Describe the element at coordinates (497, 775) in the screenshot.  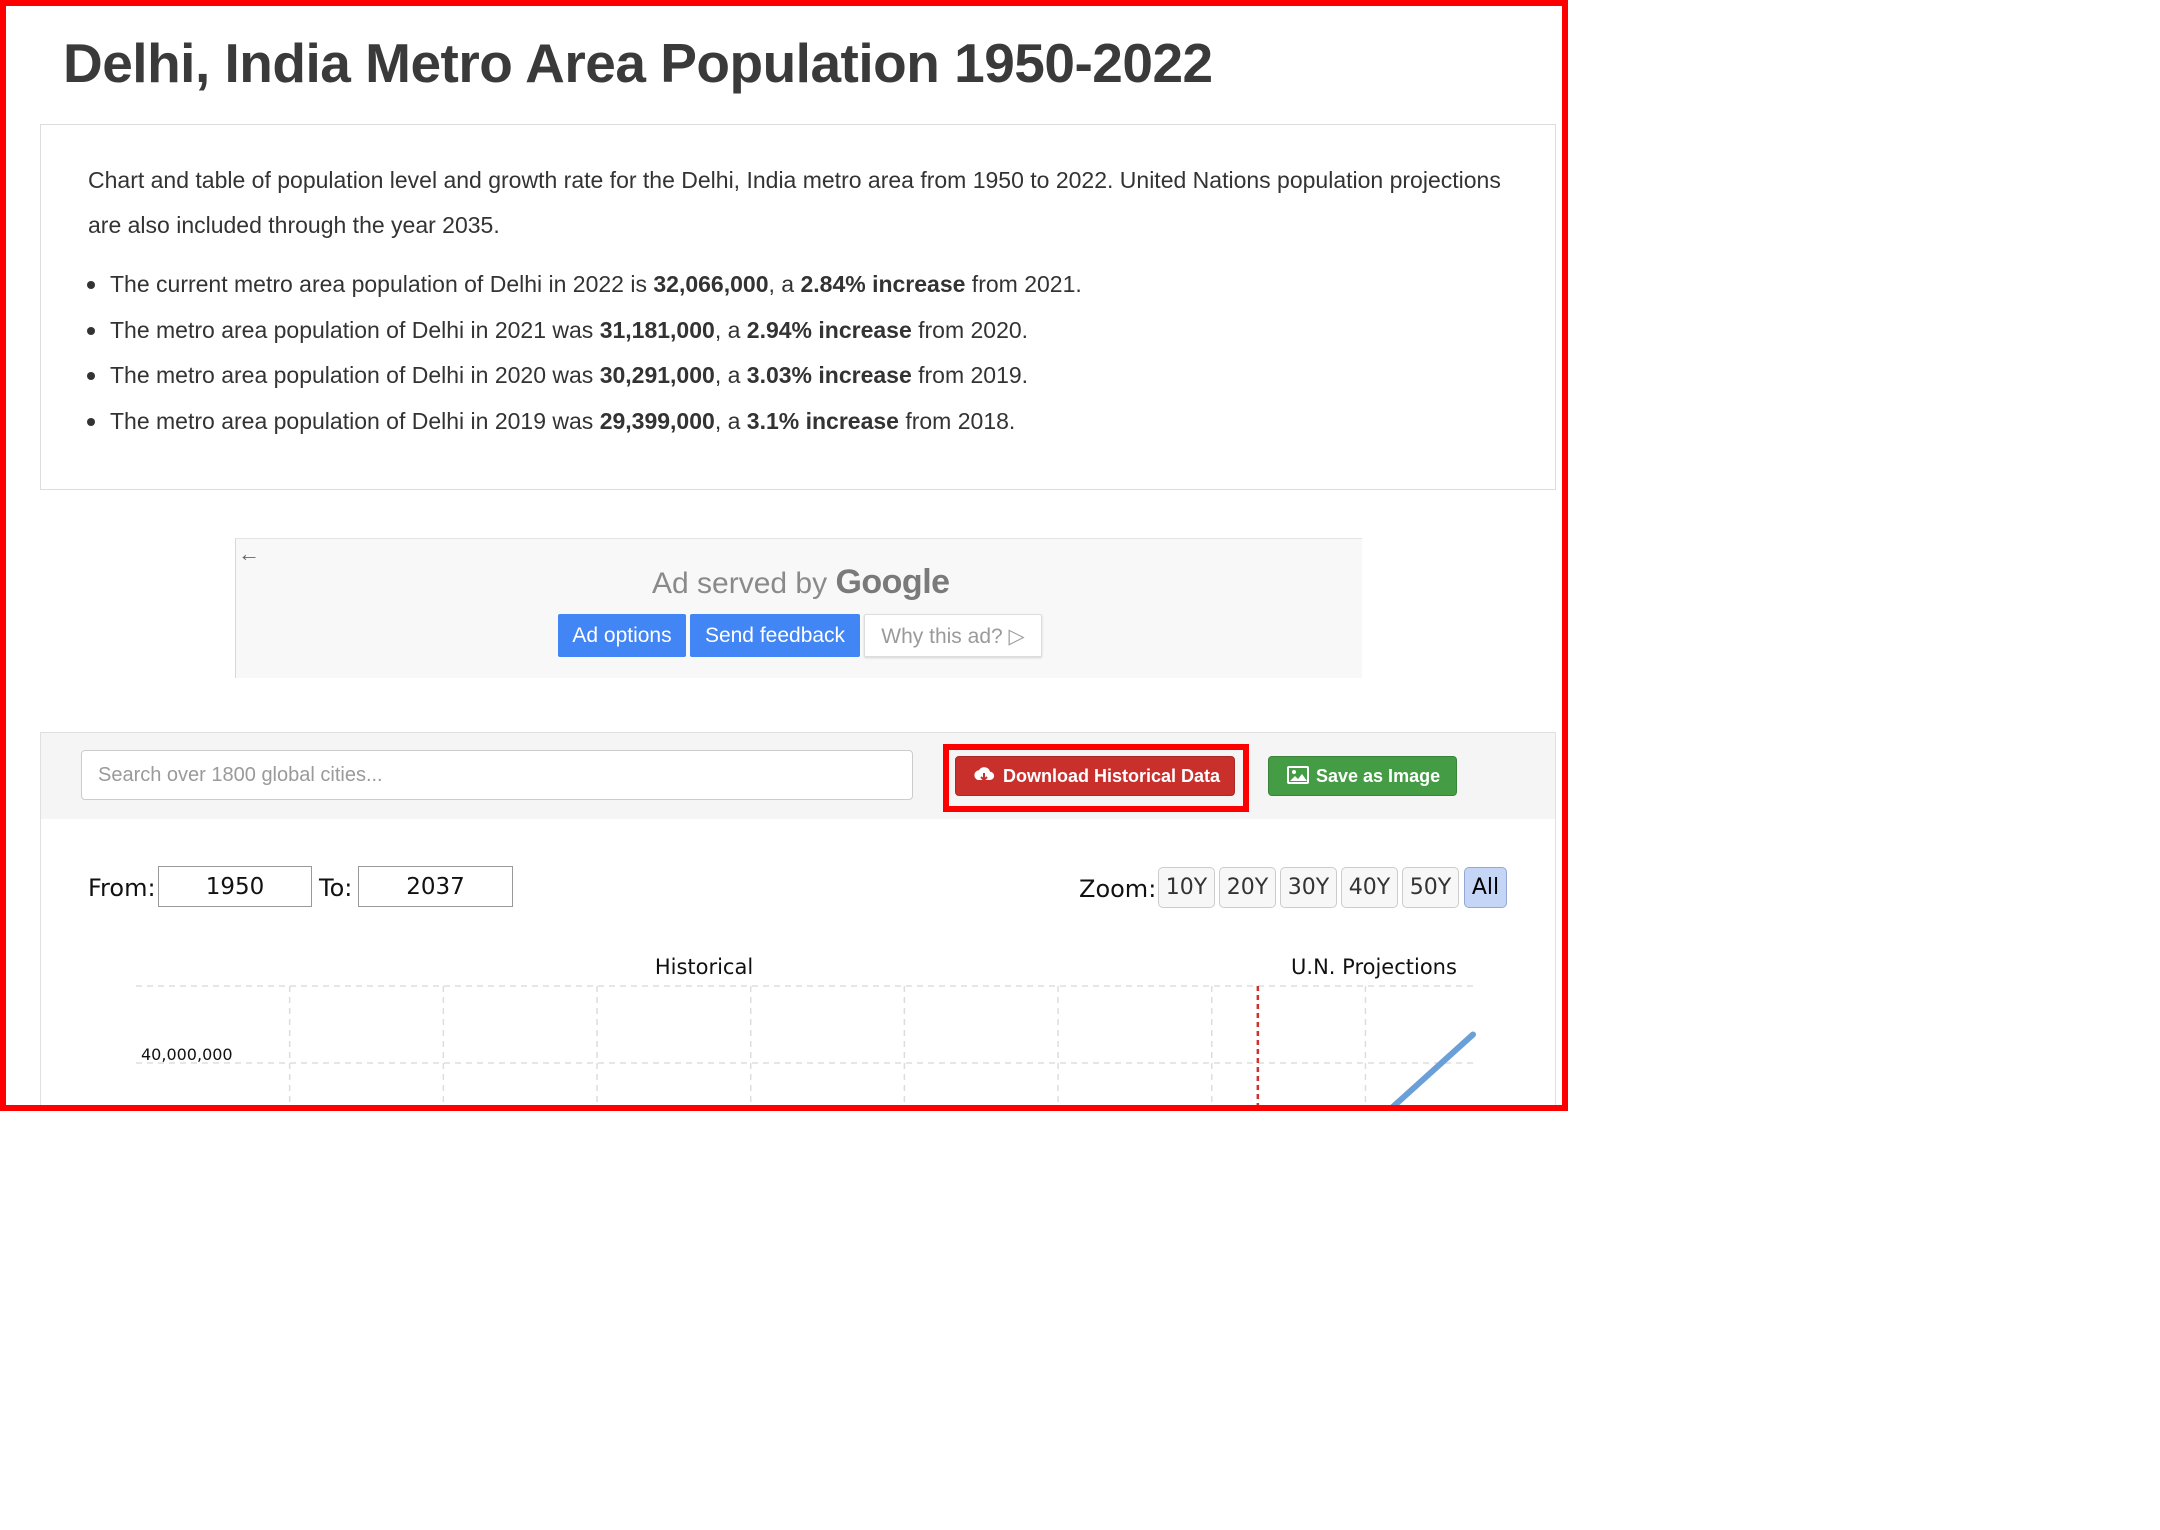
I see `city-search-input` at that location.